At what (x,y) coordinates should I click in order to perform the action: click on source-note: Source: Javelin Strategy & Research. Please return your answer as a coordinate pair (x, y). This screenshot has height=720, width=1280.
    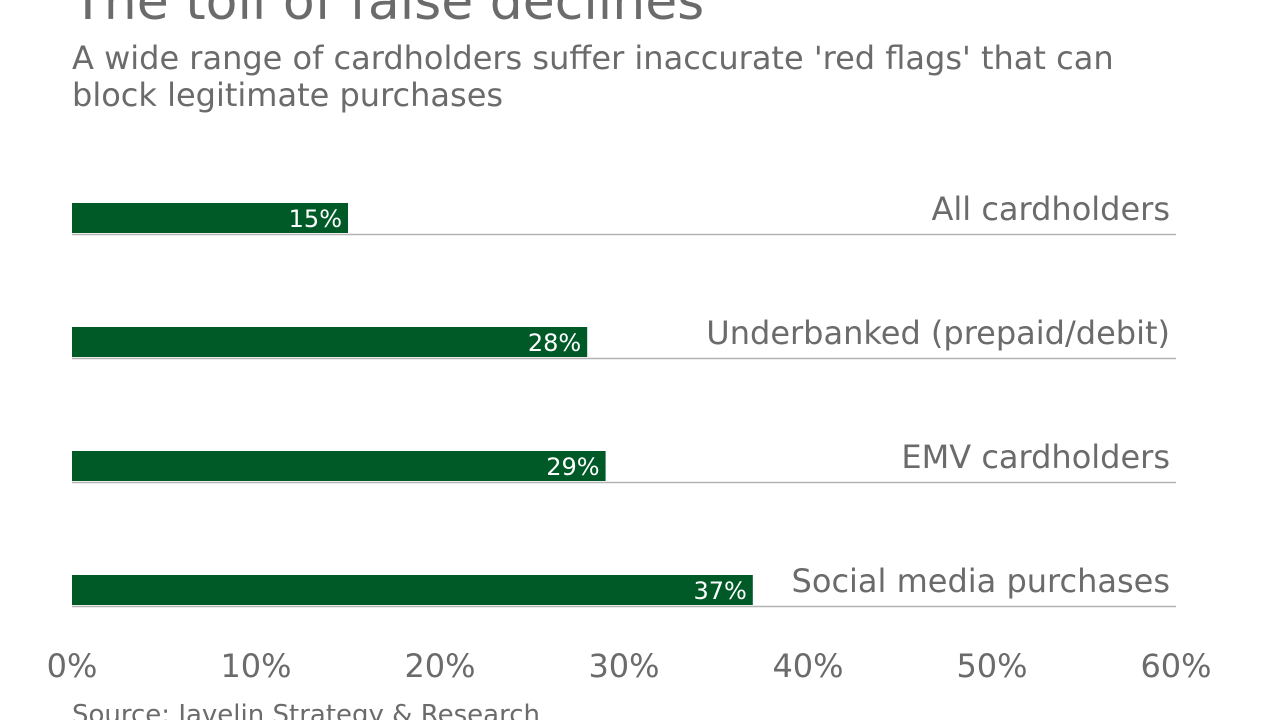
    Looking at the image, I should click on (306, 710).